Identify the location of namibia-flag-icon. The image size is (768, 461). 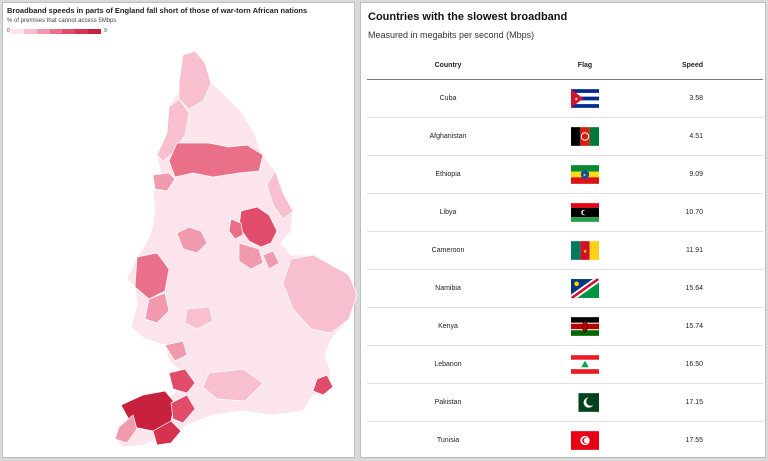
(585, 288).